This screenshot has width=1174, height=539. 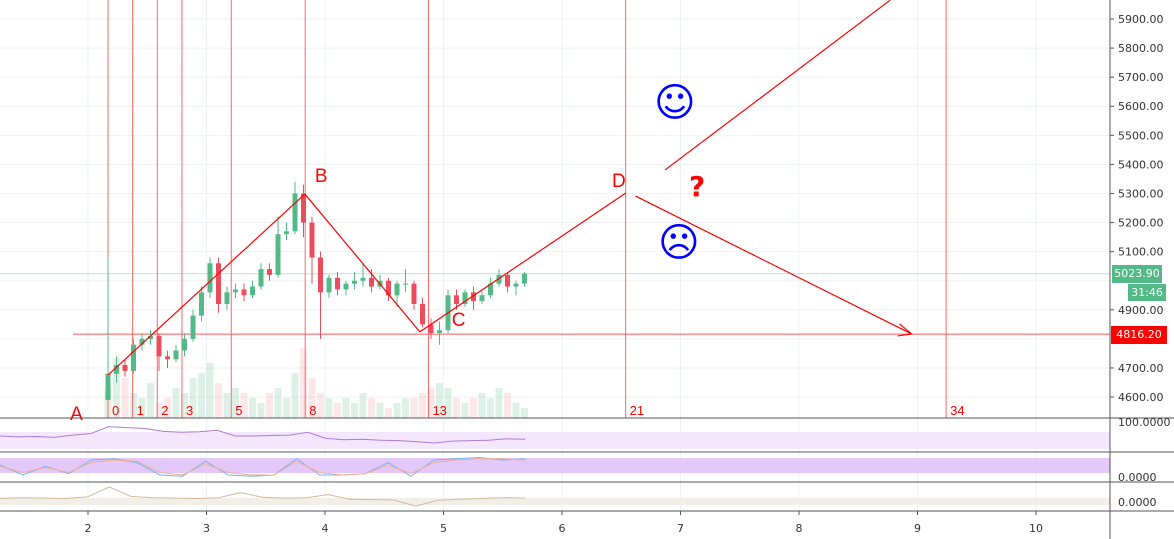 What do you see at coordinates (555, 501) in the screenshot?
I see `osc-band` at bounding box center [555, 501].